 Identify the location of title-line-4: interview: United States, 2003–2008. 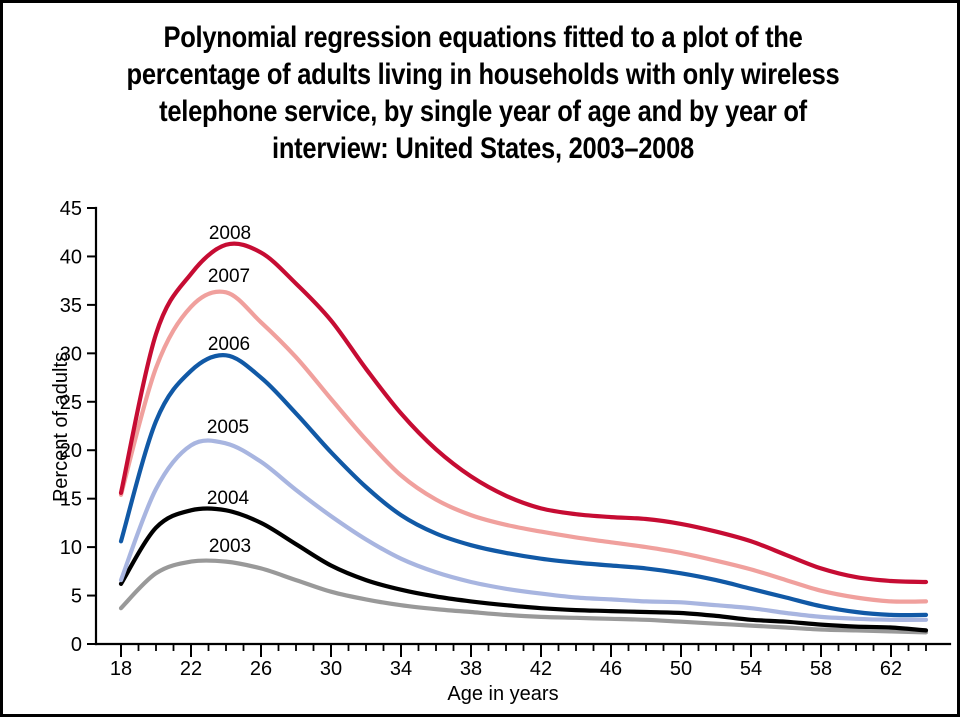
(483, 148).